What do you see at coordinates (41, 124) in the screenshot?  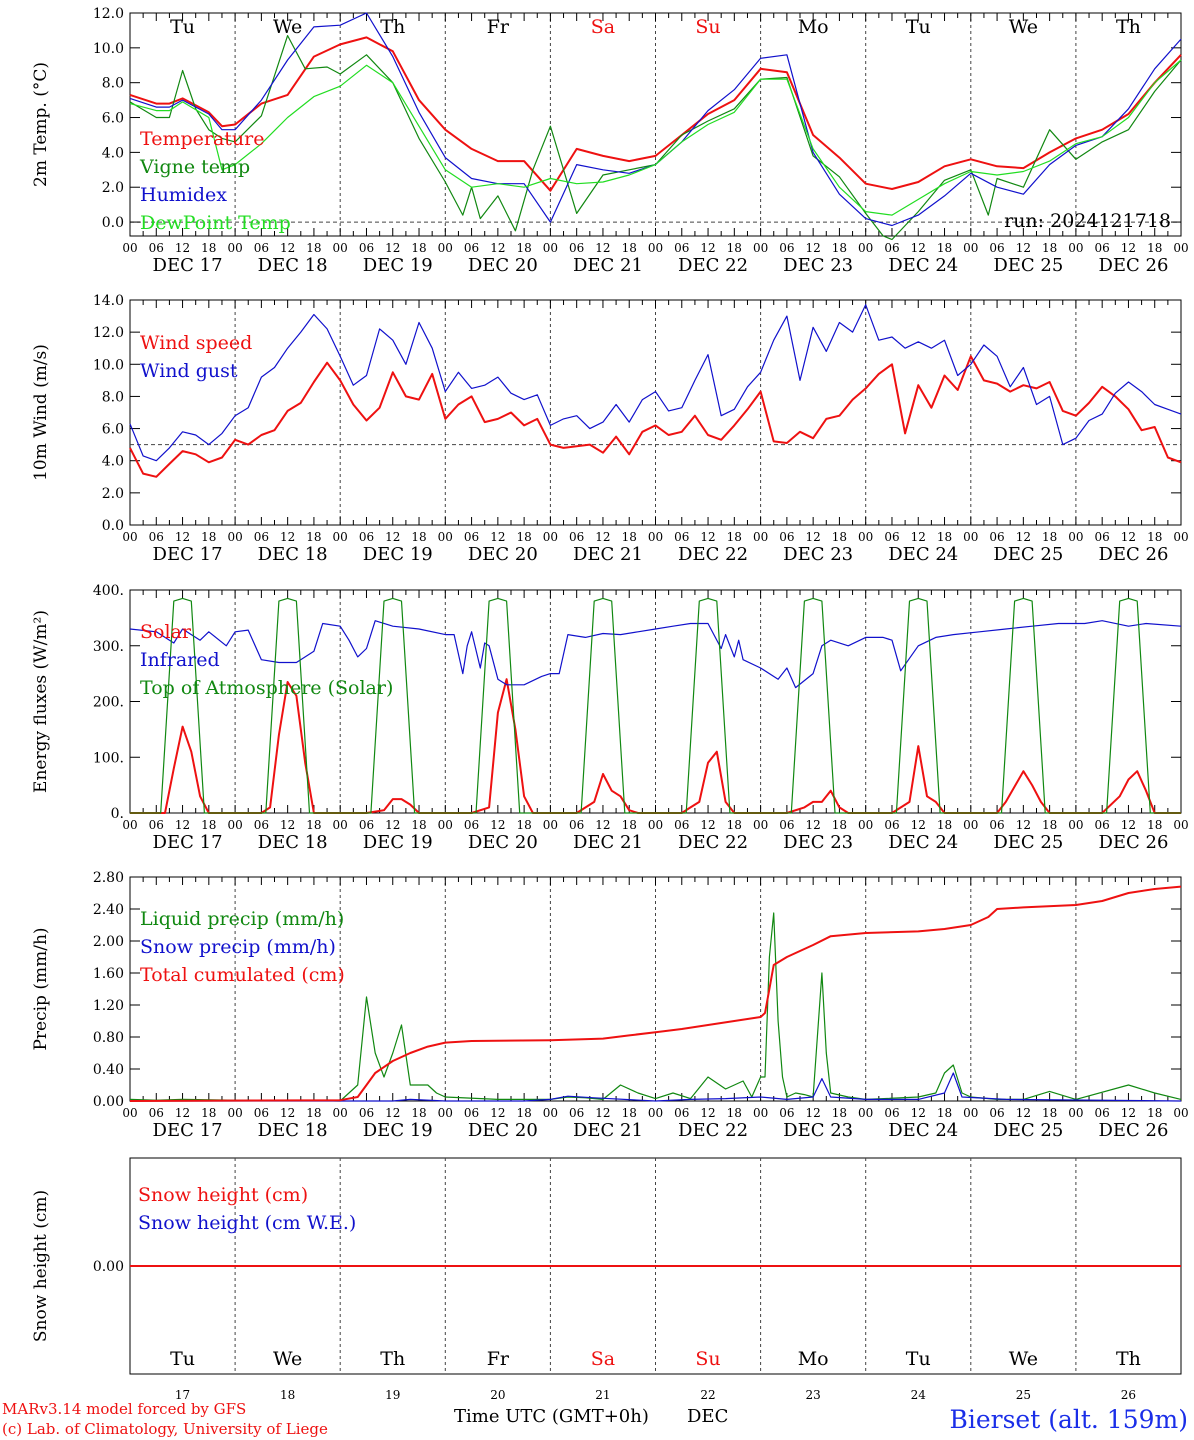 I see `y-axis-label: 2m Temp. (°C)` at bounding box center [41, 124].